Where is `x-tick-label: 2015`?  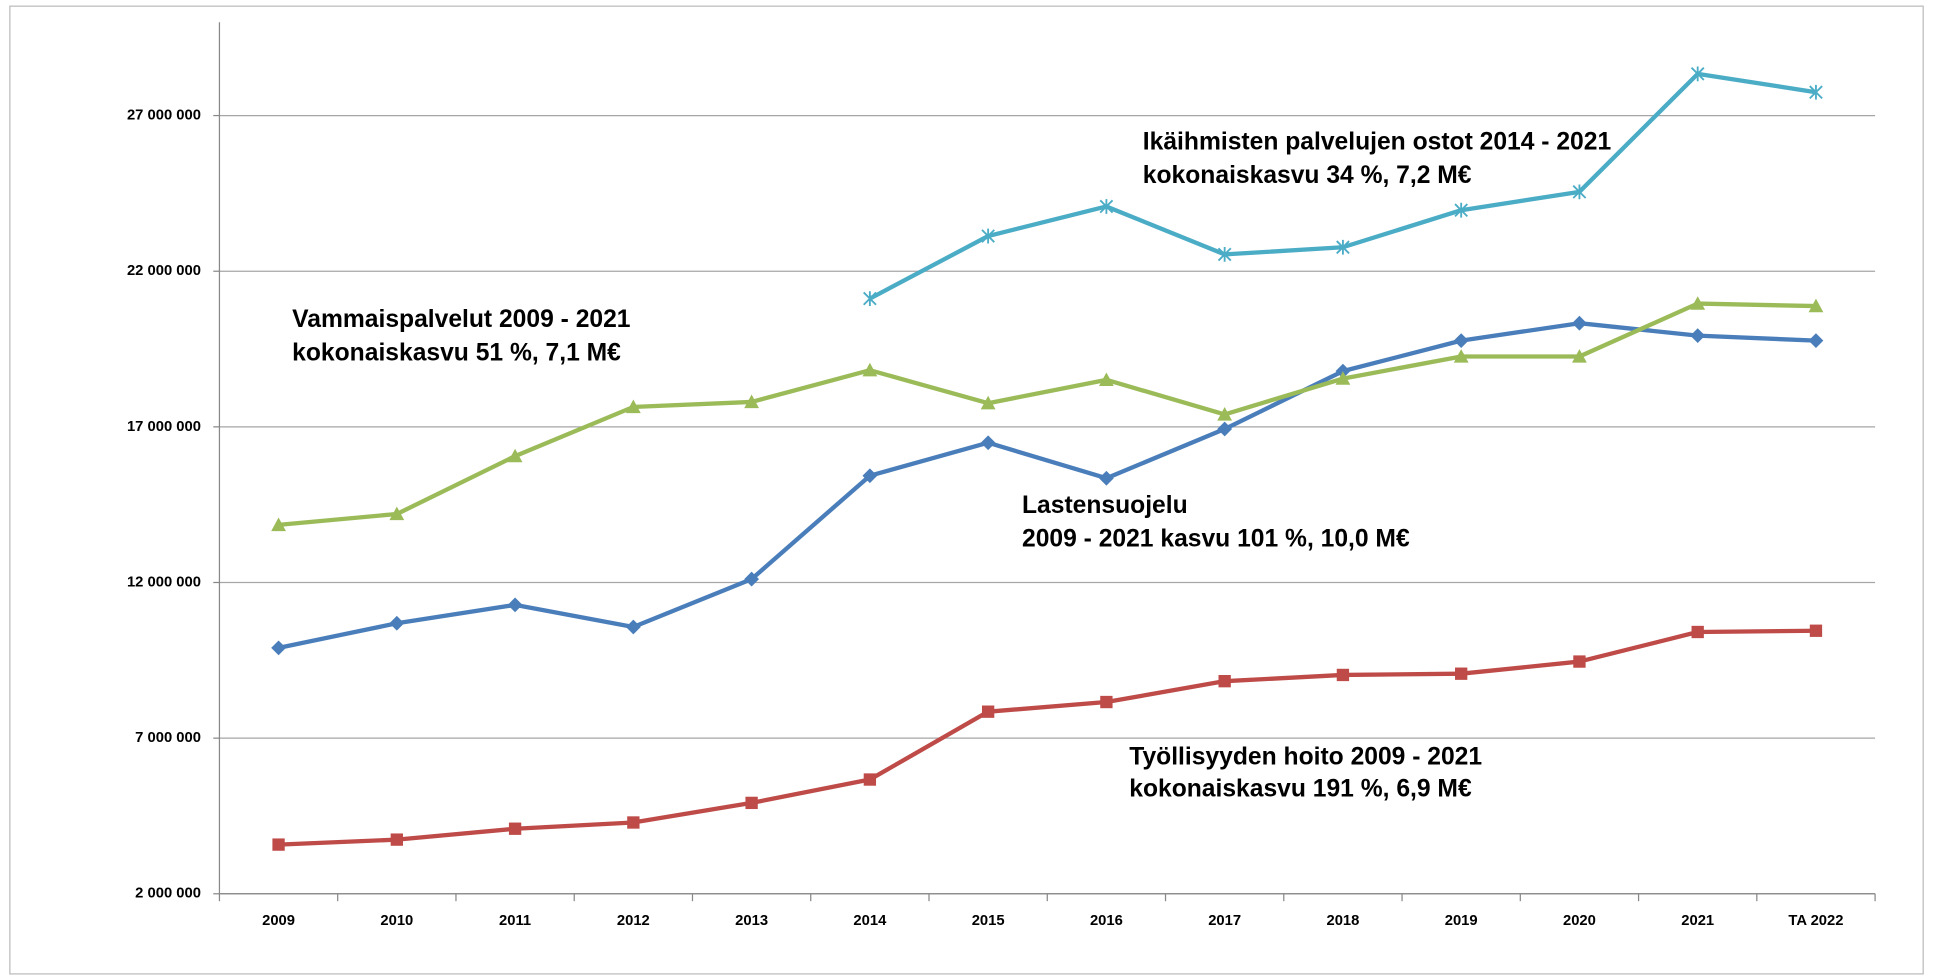 x-tick-label: 2015 is located at coordinates (988, 921).